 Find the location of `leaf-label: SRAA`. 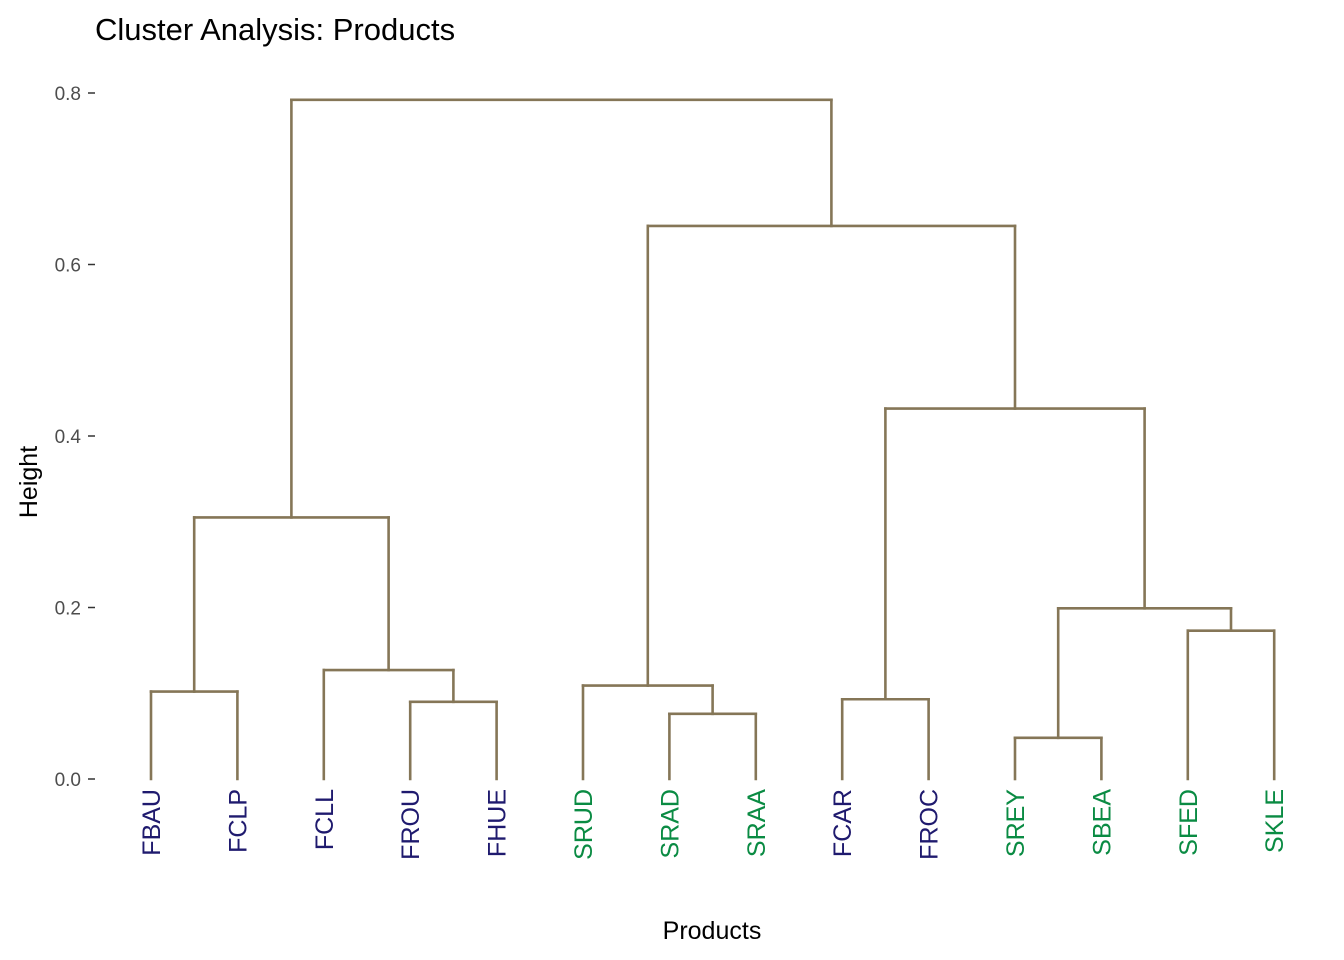

leaf-label: SRAA is located at coordinates (757, 823).